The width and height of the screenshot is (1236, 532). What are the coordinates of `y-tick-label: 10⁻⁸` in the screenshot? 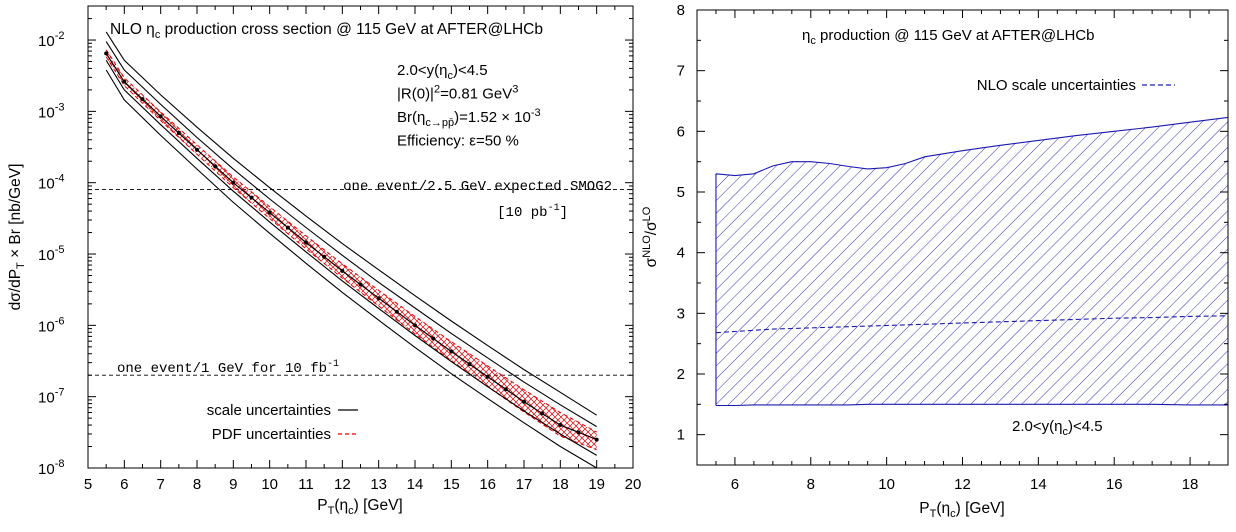 It's located at (51, 468).